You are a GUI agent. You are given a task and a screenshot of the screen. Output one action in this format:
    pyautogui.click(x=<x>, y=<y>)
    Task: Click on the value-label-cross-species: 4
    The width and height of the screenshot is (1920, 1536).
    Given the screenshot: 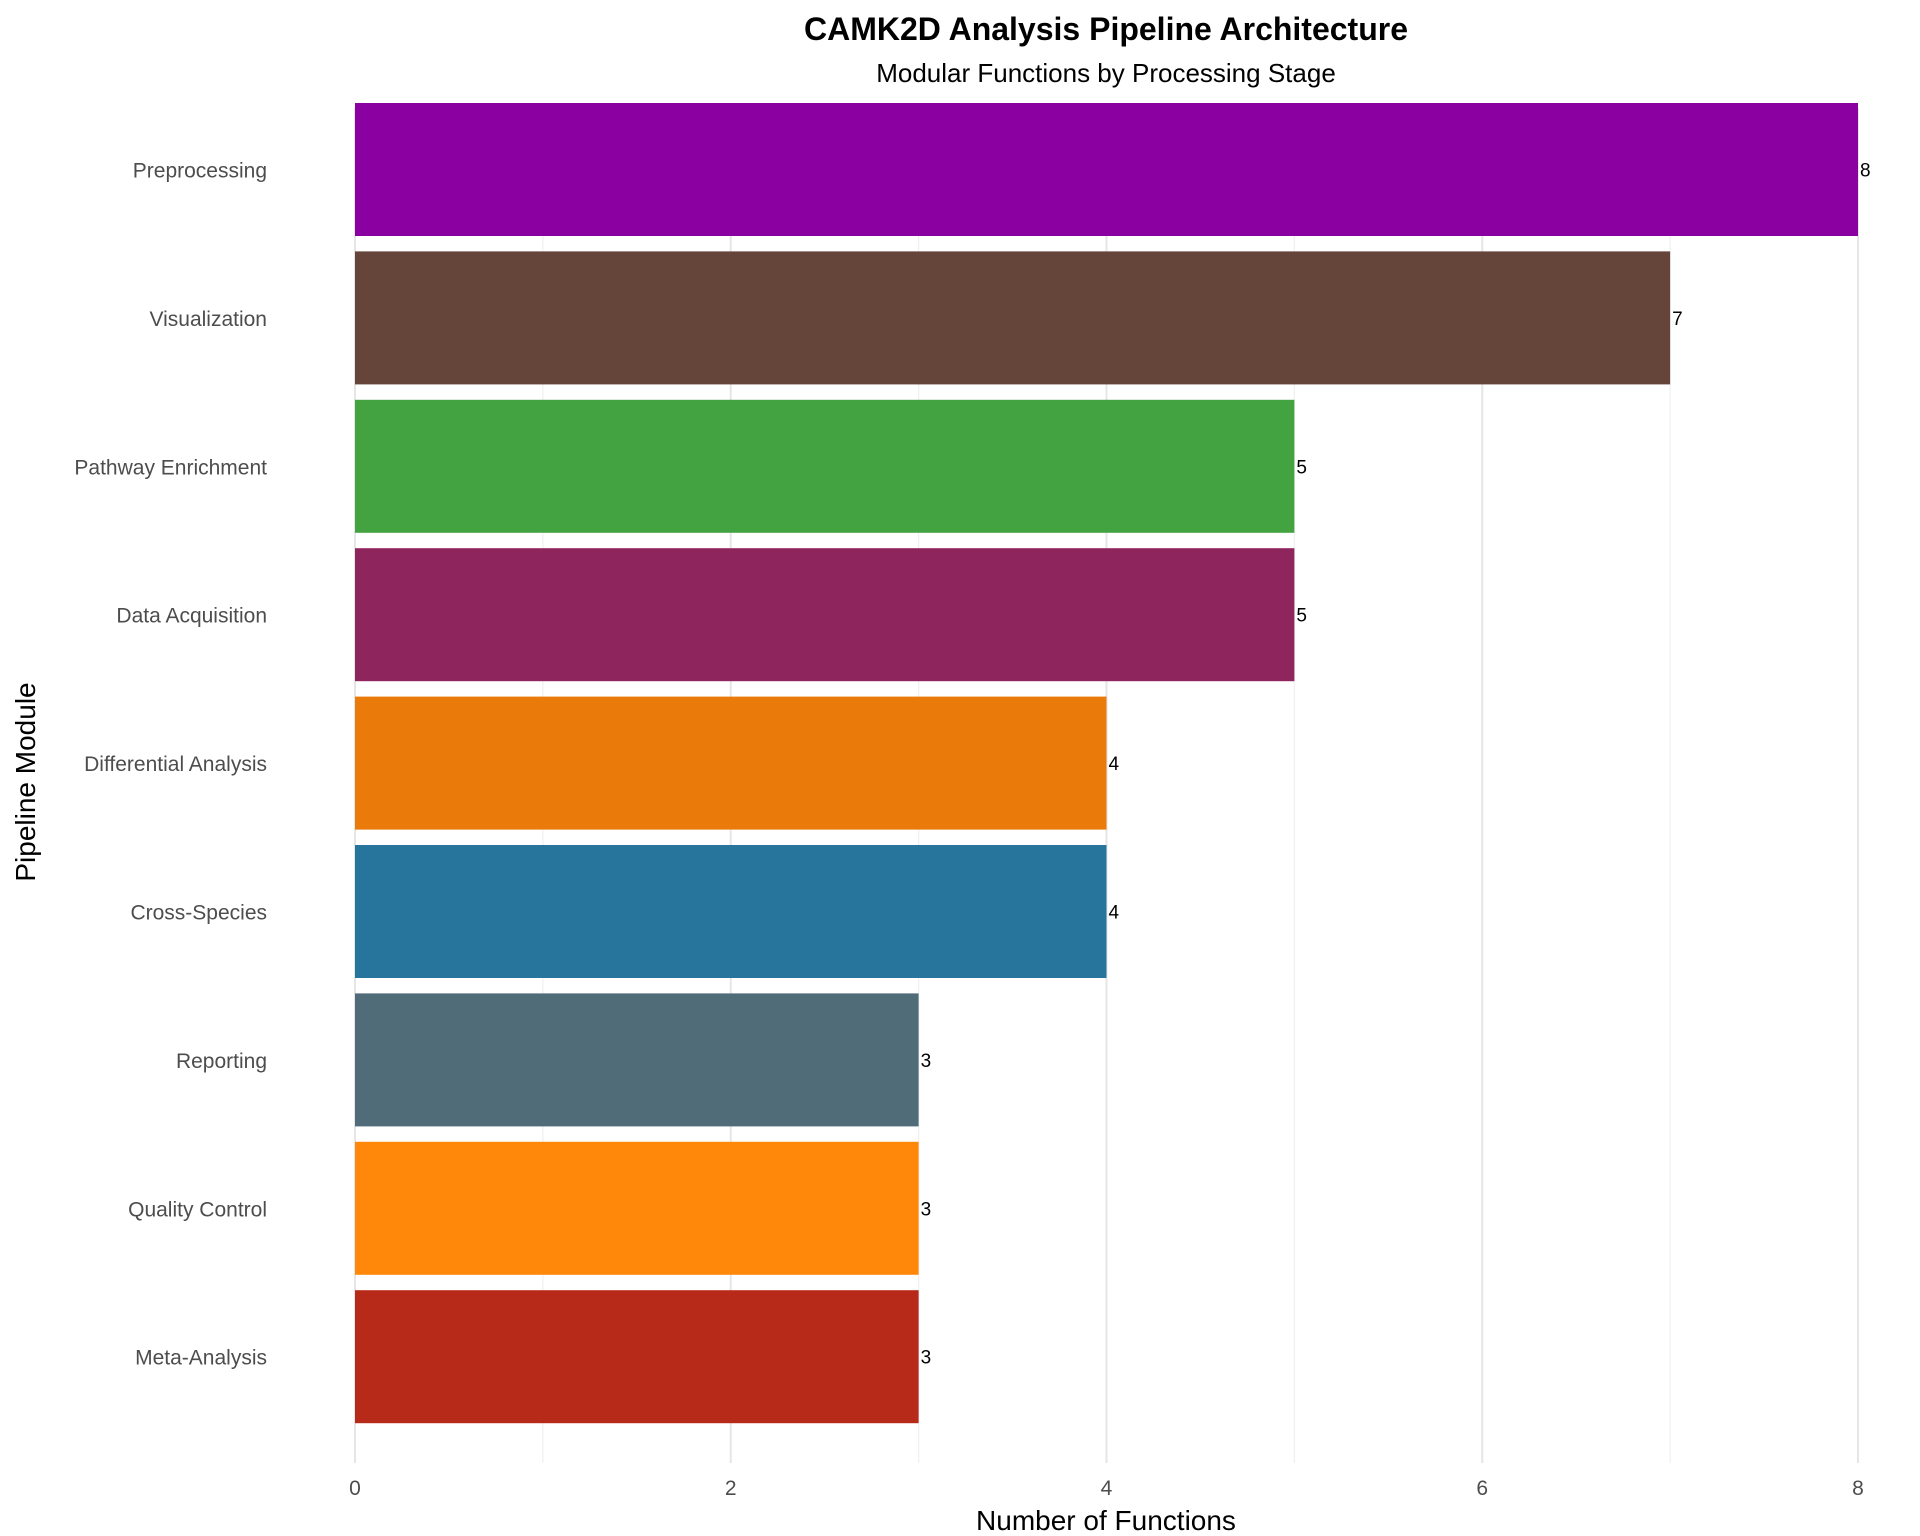 What is the action you would take?
    pyautogui.click(x=1114, y=913)
    